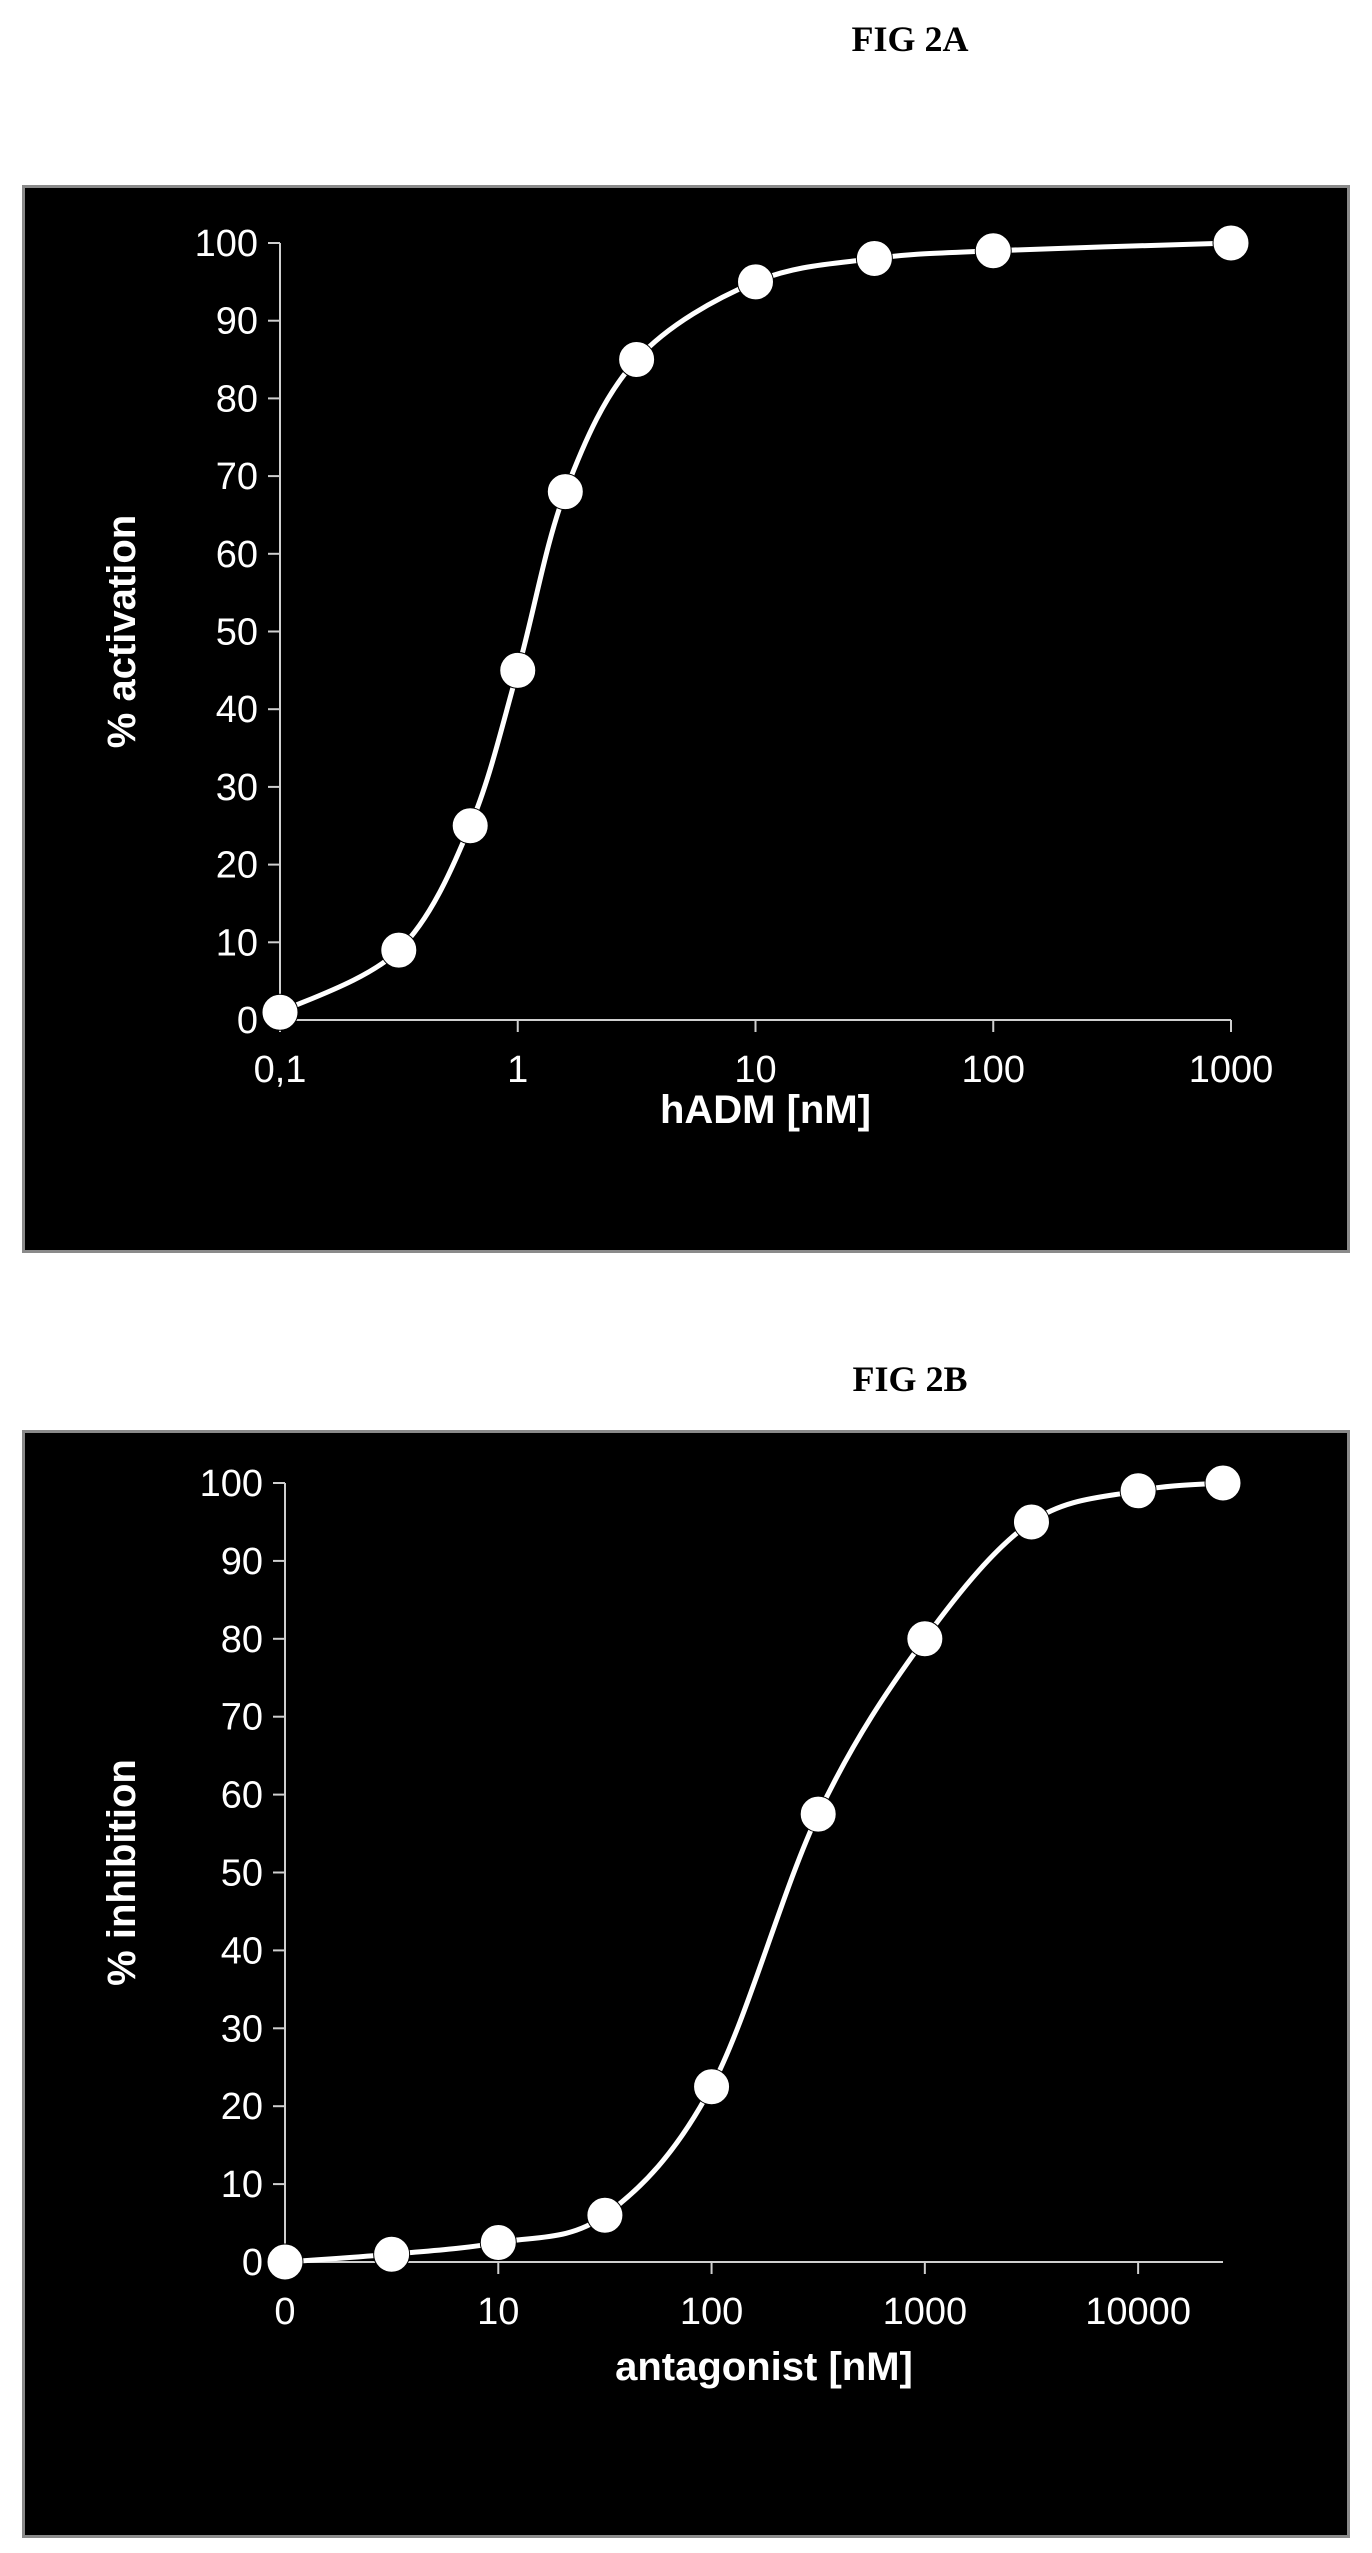 The width and height of the screenshot is (1372, 2553). What do you see at coordinates (517, 1070) in the screenshot?
I see `x-tick-label: 1` at bounding box center [517, 1070].